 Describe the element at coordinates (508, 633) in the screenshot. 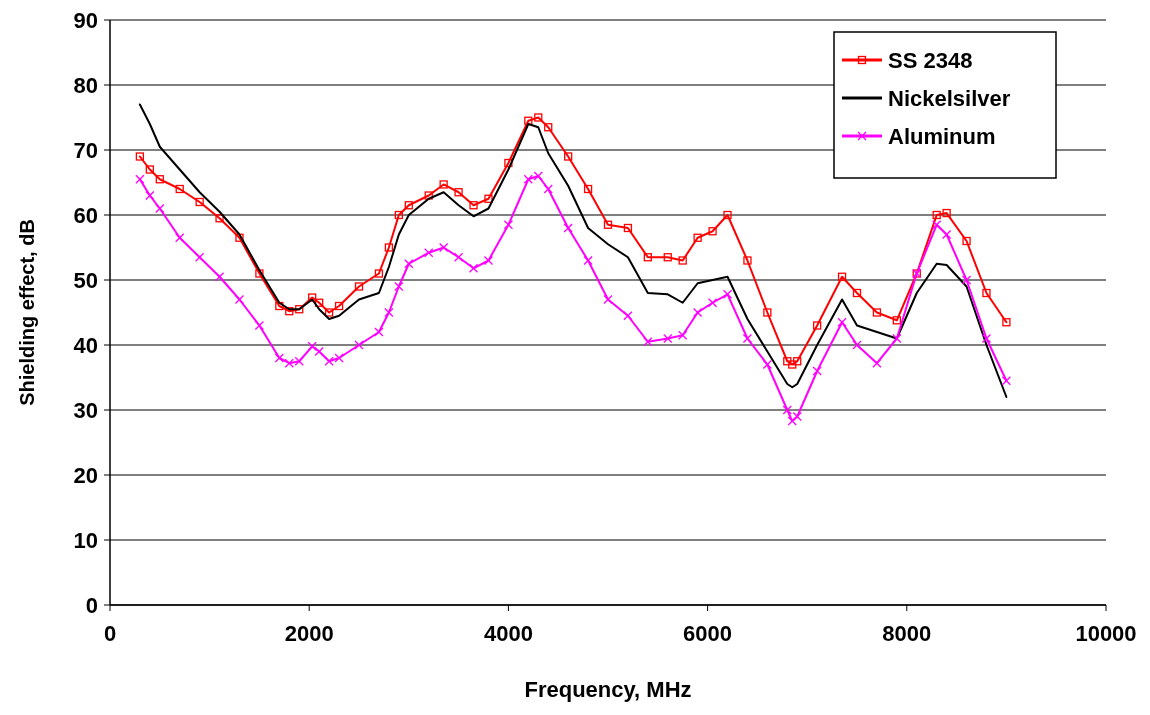

I see `x-tick-label: 4000` at that location.